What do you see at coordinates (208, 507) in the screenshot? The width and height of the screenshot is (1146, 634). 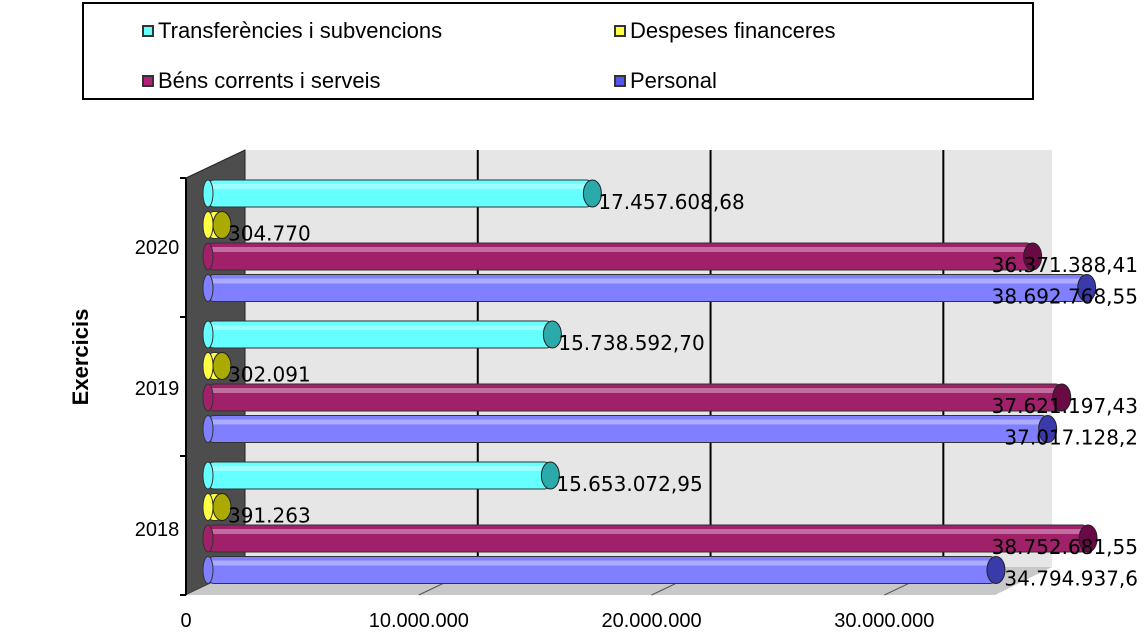 I see `bar-base-despeses-financeres-2018` at bounding box center [208, 507].